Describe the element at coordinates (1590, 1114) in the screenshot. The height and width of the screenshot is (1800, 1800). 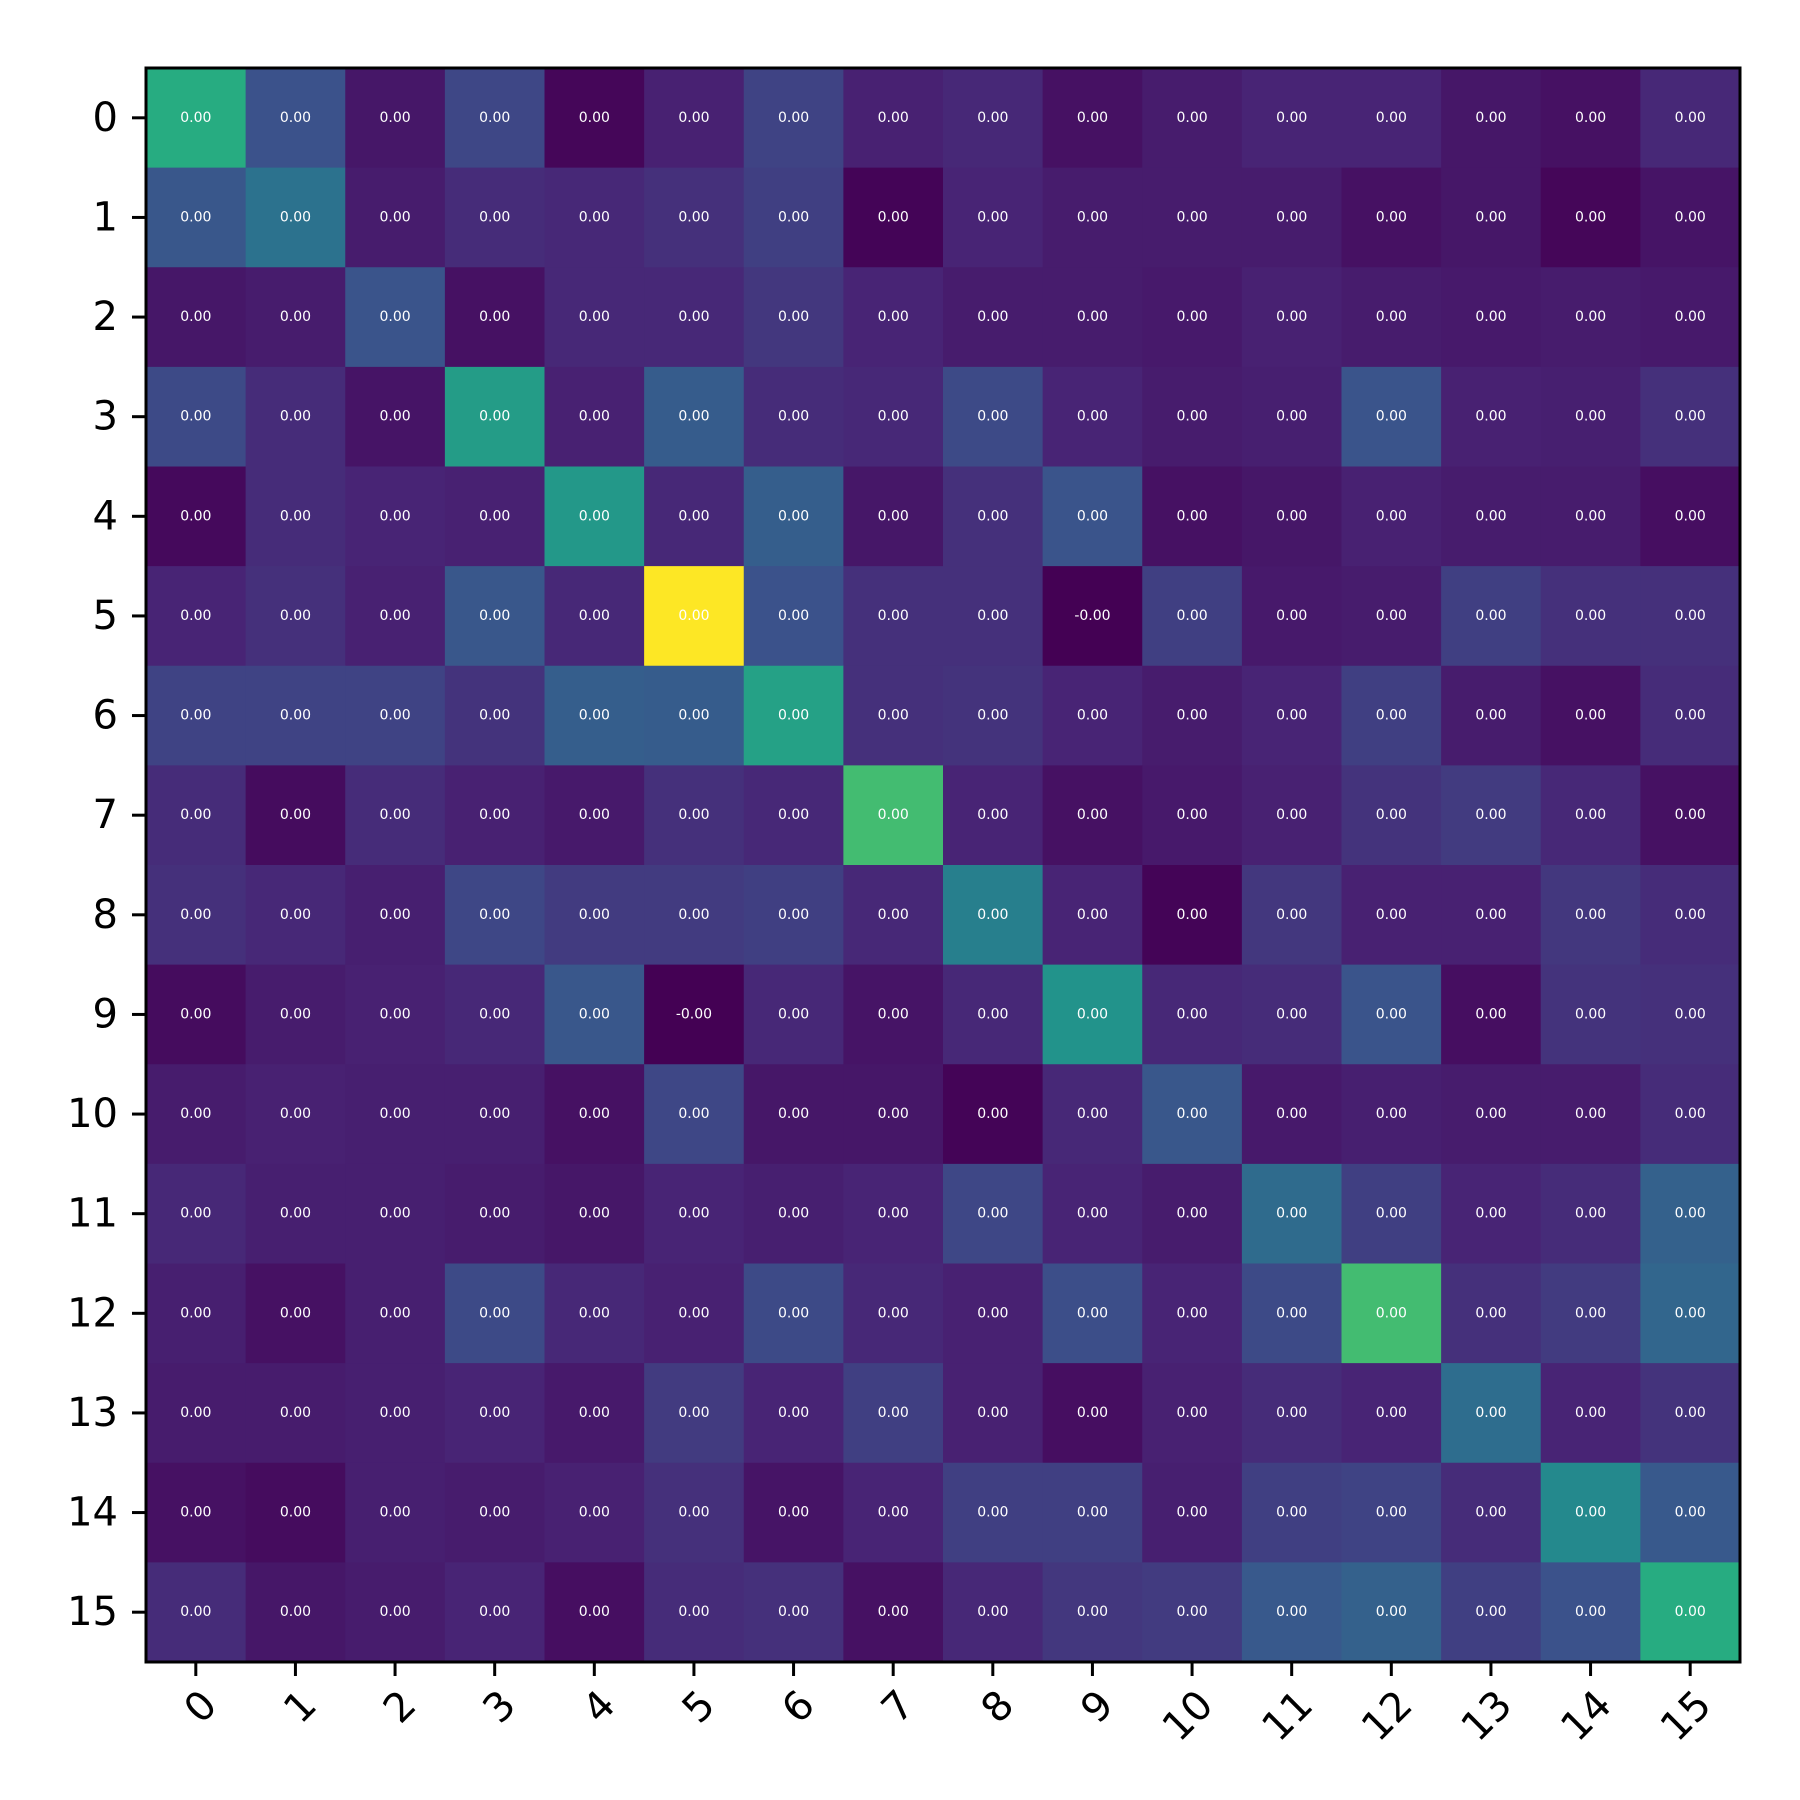
I see `heatmap-cell-r10-c14` at that location.